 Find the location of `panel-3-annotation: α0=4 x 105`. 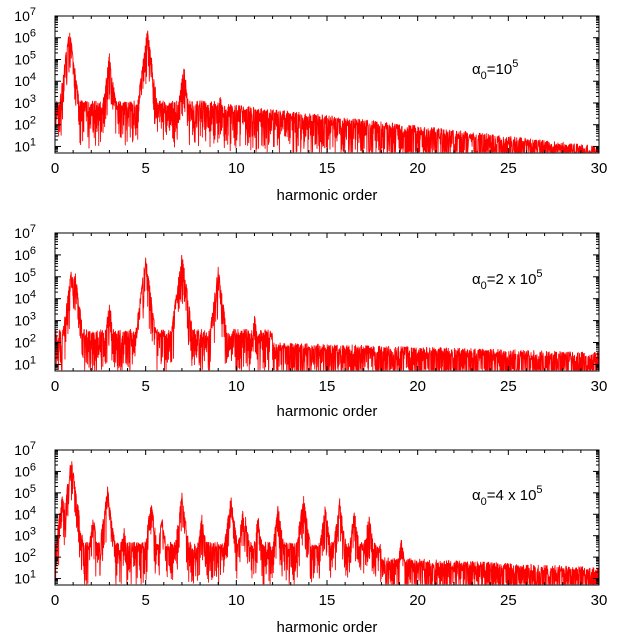

panel-3-annotation: α0=4 x 105 is located at coordinates (507, 496).